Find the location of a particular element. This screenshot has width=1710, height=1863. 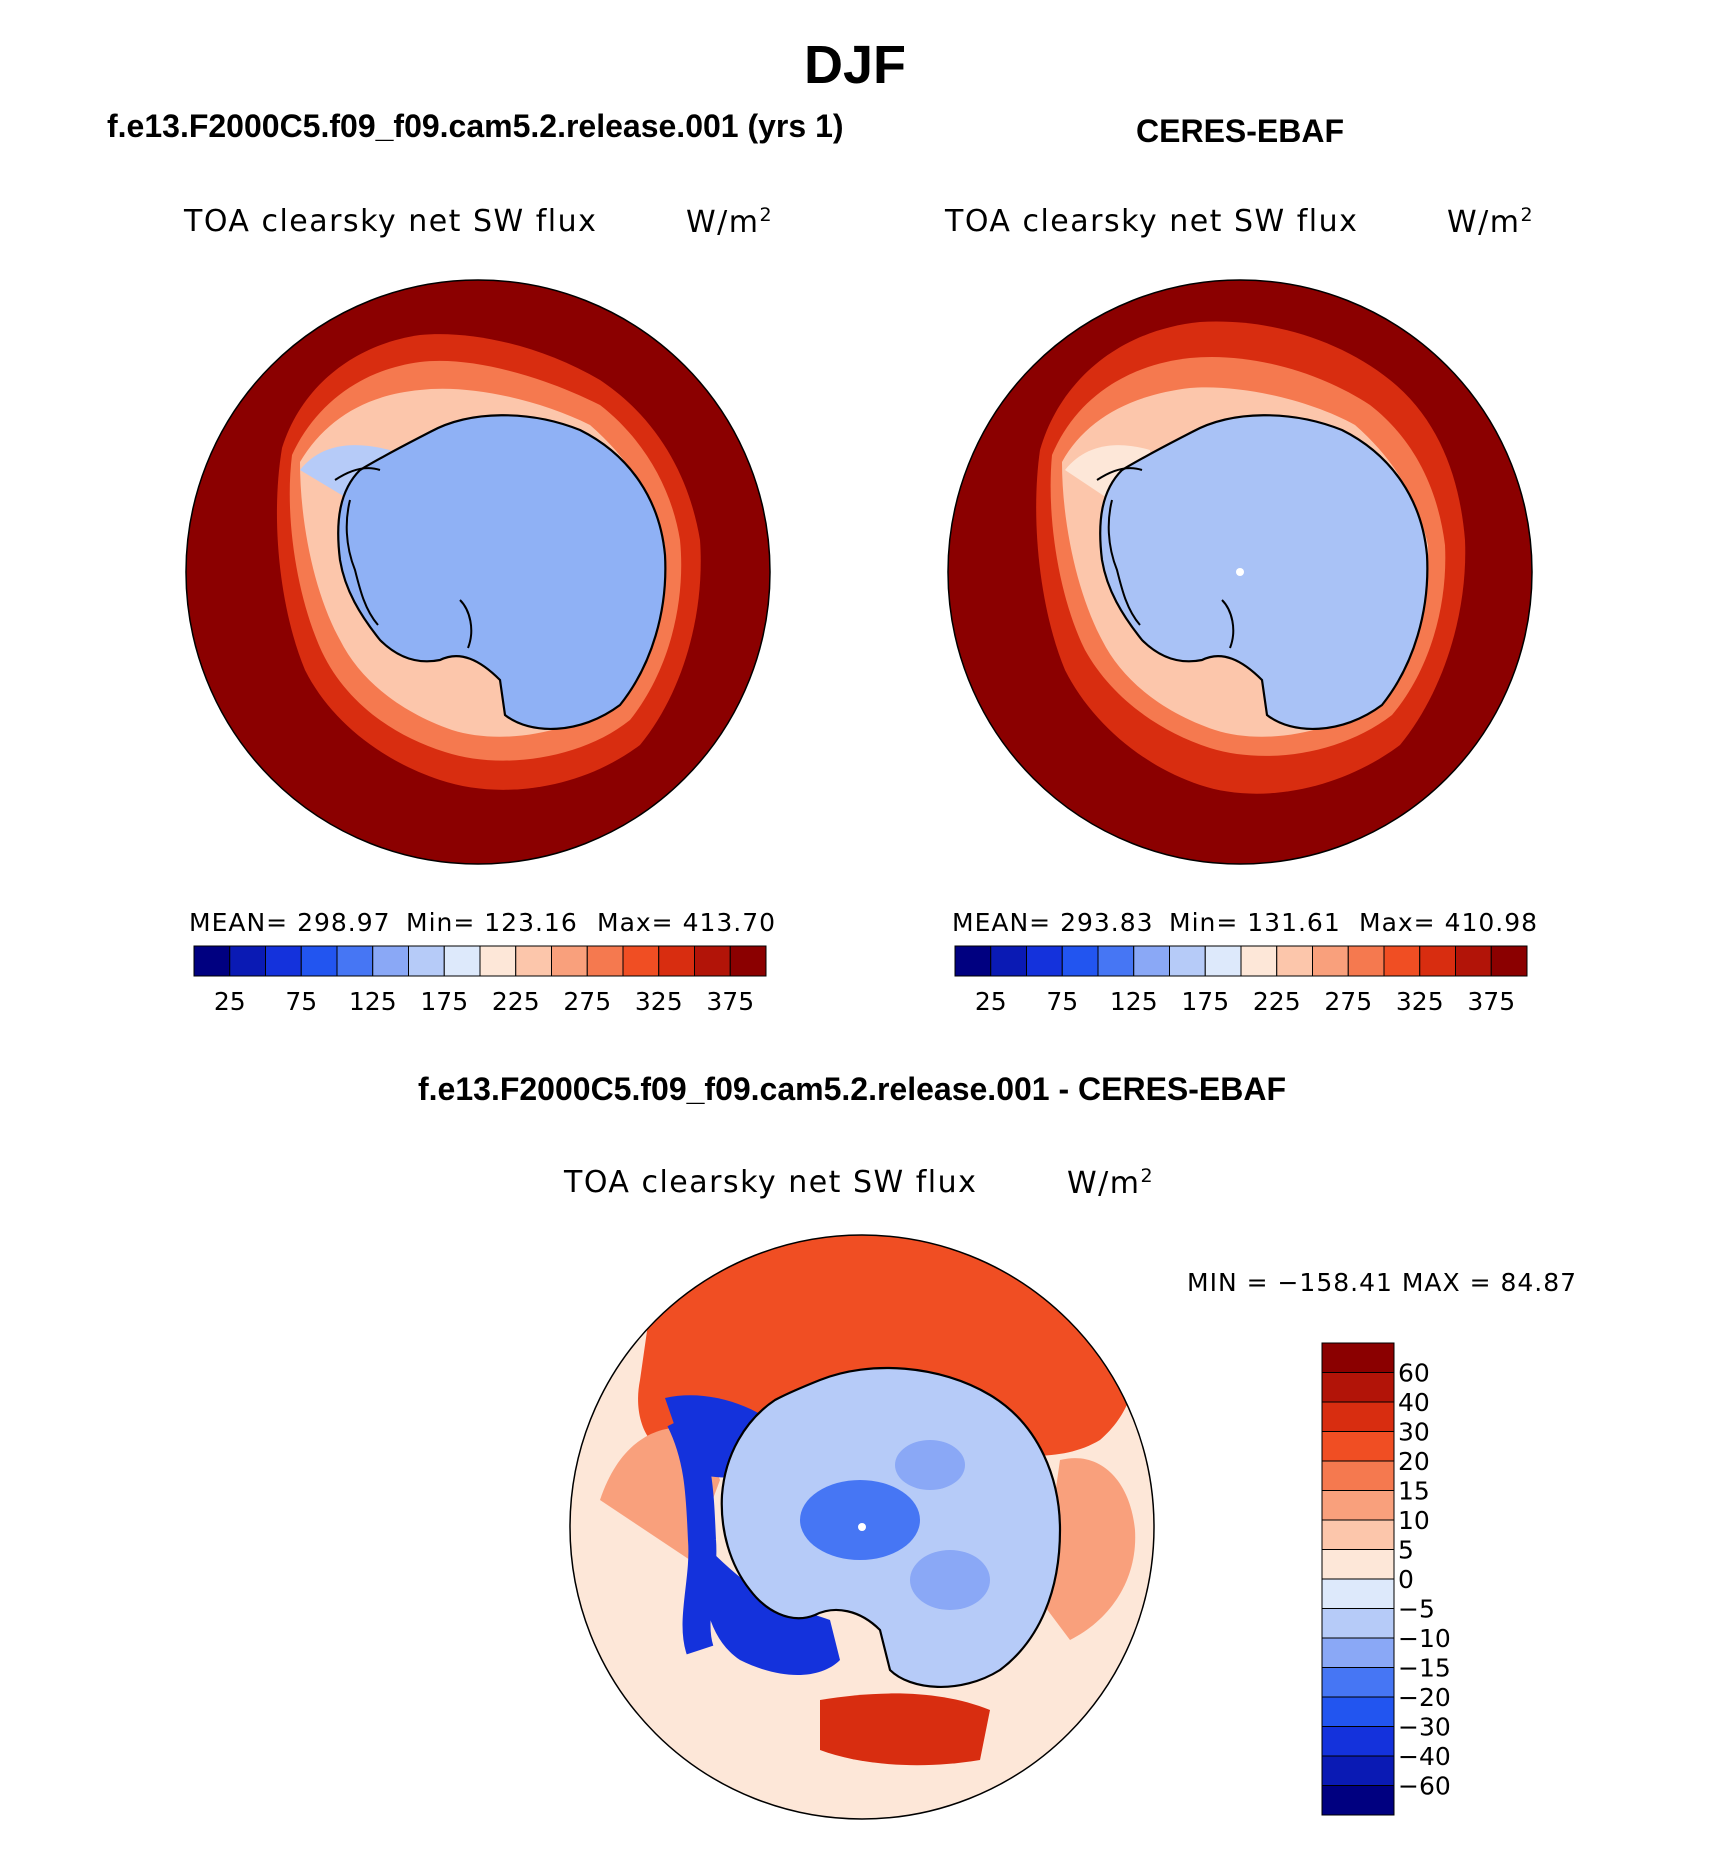

panel1-colorbar is located at coordinates (480, 961).